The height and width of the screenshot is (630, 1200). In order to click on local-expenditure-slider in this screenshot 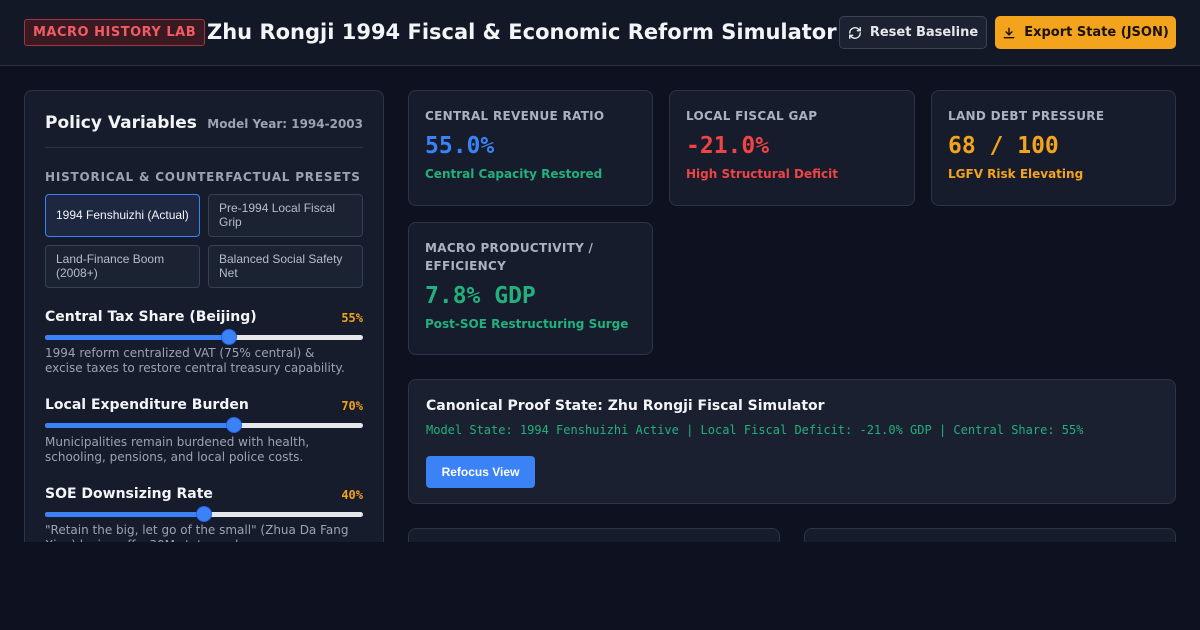, I will do `click(204, 425)`.